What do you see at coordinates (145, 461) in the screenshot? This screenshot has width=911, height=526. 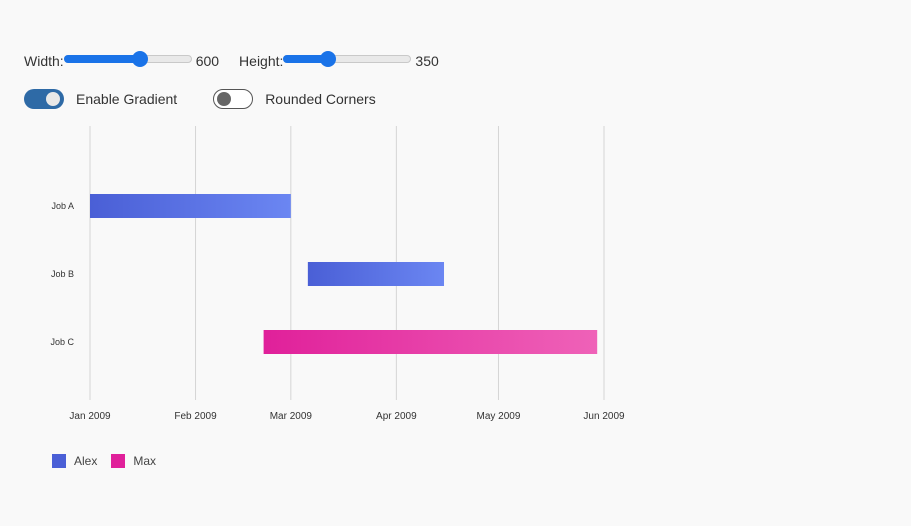 I see `legend-label: Max` at bounding box center [145, 461].